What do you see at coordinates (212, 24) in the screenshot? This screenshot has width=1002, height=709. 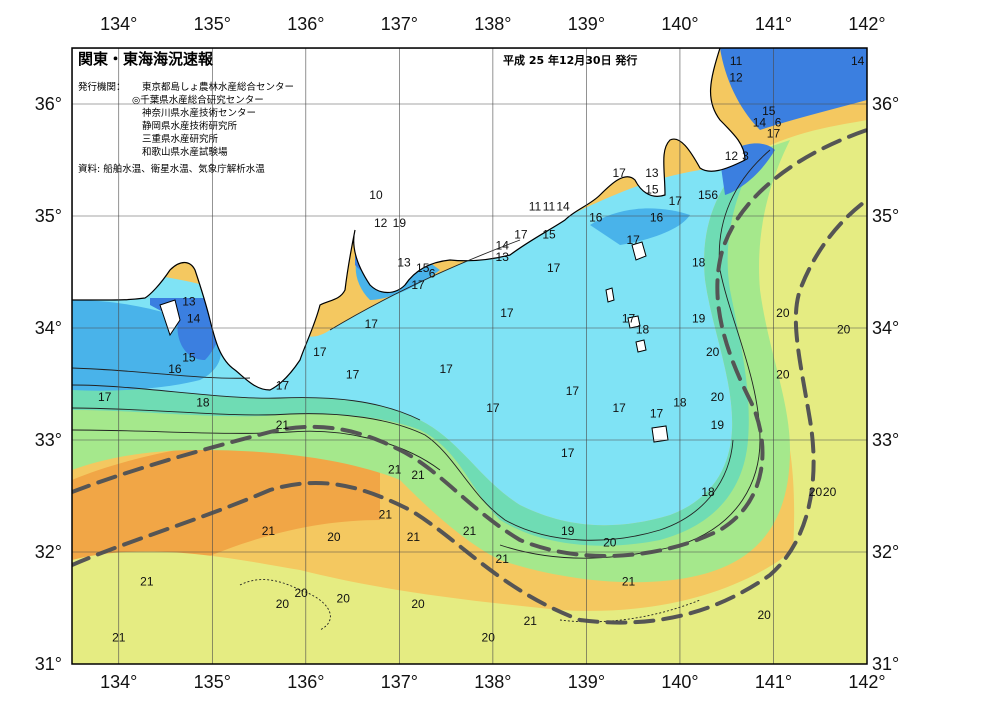 I see `lon-tick-label-top: 135°` at bounding box center [212, 24].